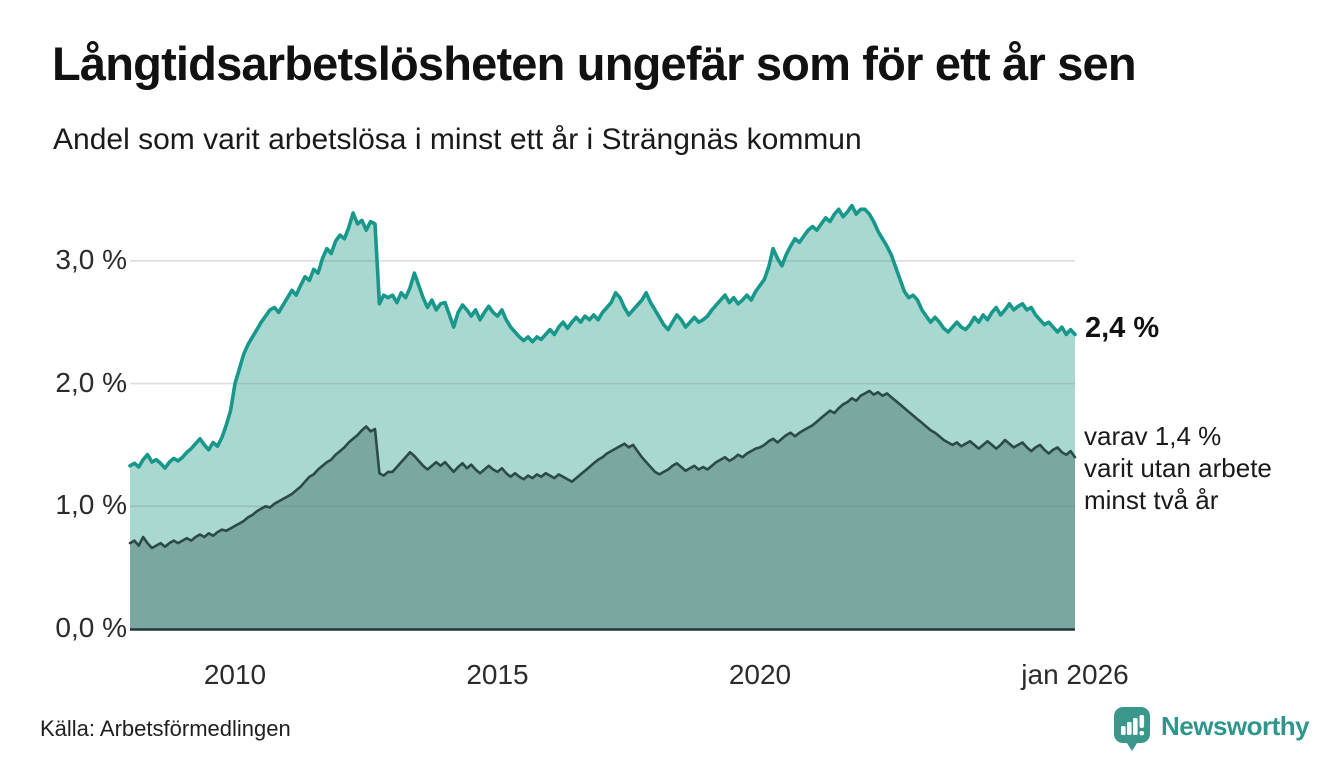 The width and height of the screenshot is (1340, 780). I want to click on latest-value-label: 2,4 %, so click(1122, 328).